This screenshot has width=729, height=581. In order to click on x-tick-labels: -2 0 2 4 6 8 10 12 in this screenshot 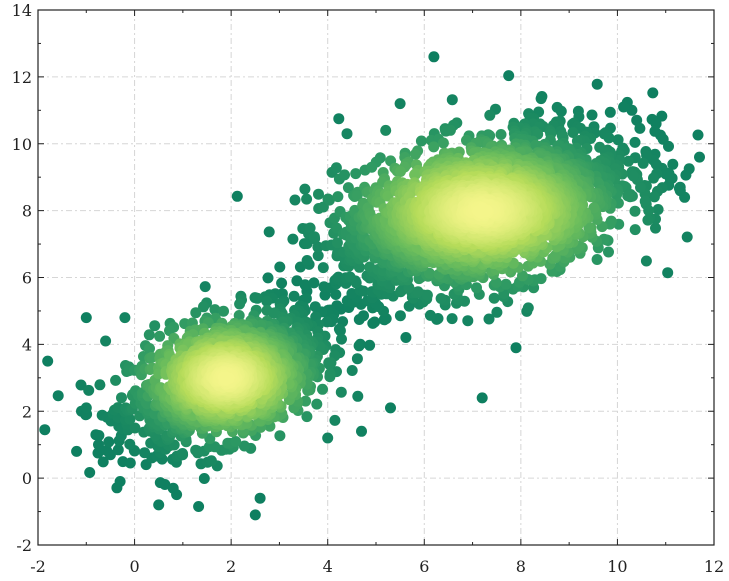, I will do `click(377, 566)`.